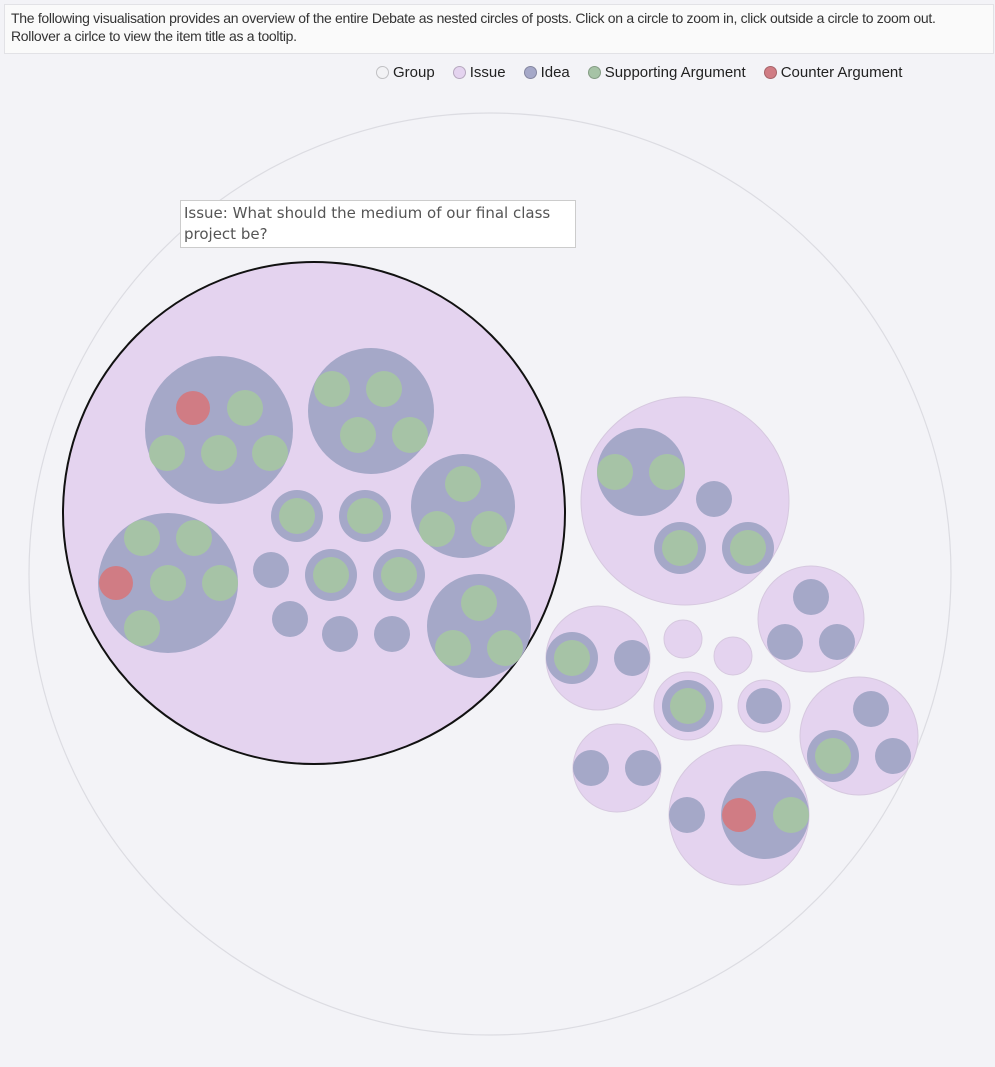  I want to click on legend-label: Supporting Argument, so click(675, 72).